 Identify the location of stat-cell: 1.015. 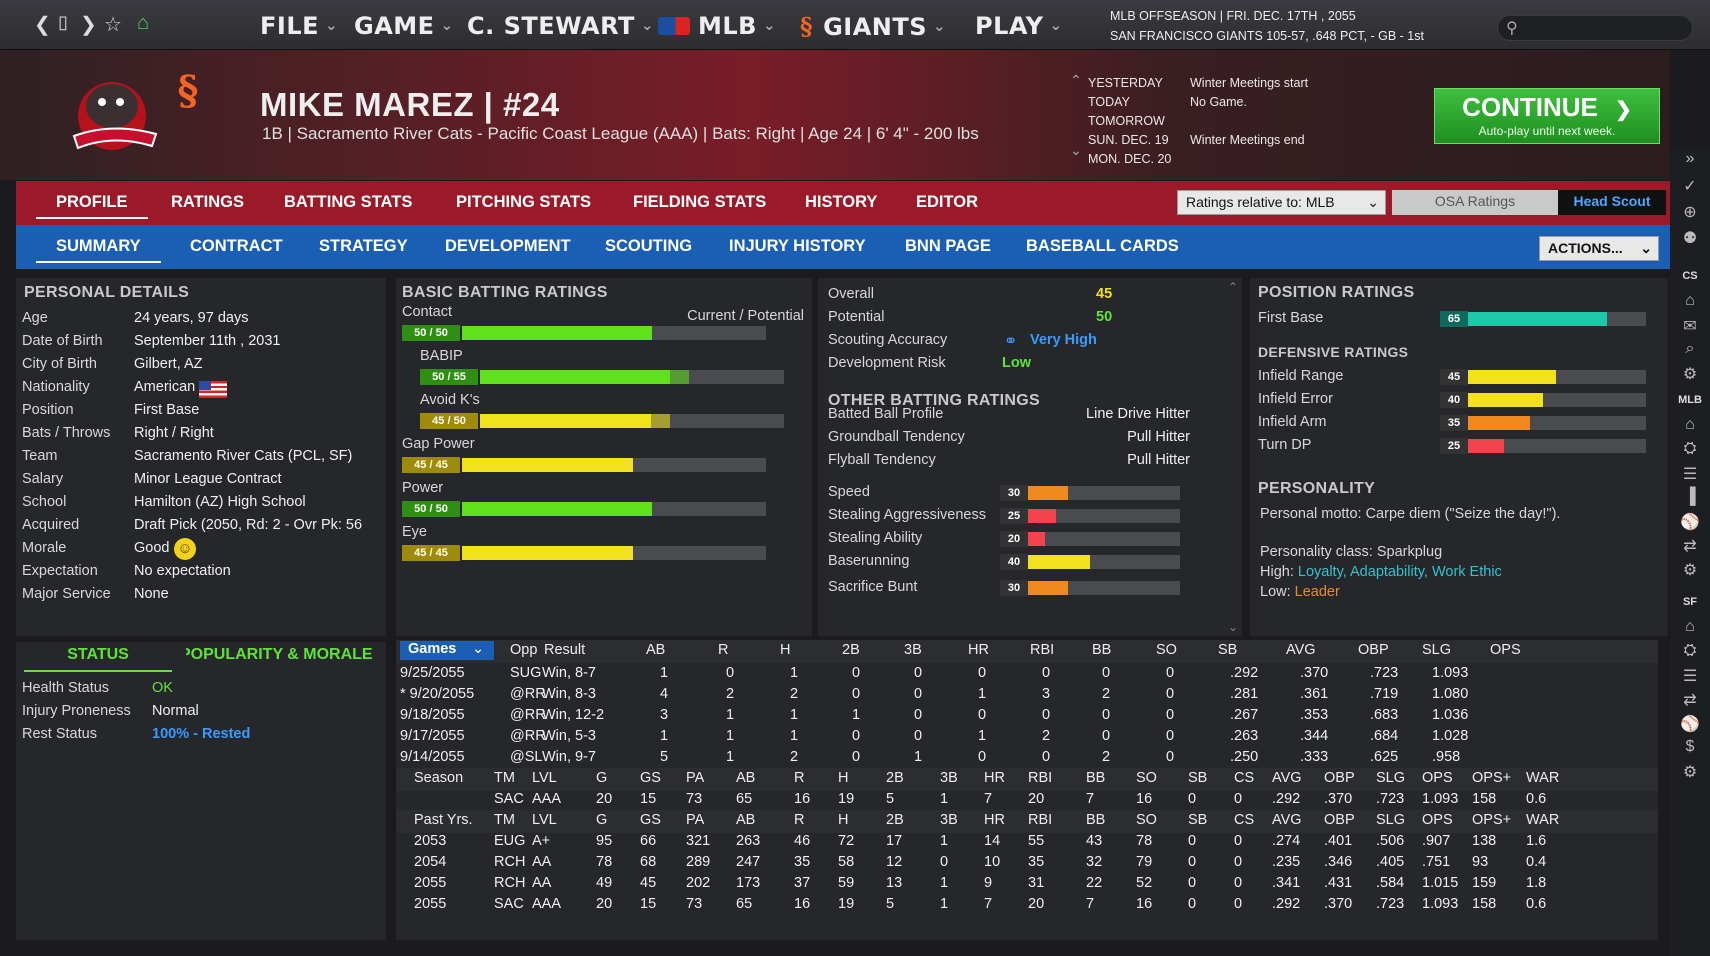
(1440, 883).